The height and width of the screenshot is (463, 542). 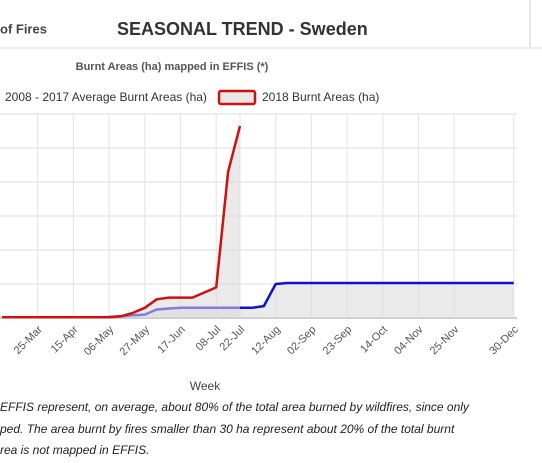 What do you see at coordinates (23, 28) in the screenshot?
I see `tab-label: of Fires` at bounding box center [23, 28].